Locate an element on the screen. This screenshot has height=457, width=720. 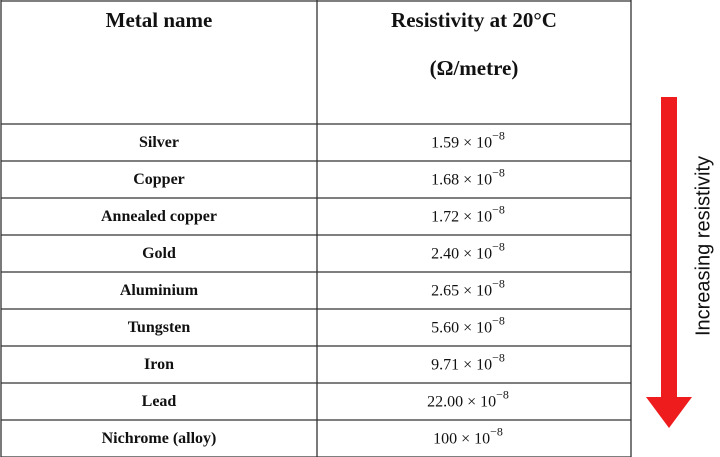
metal-name: Annealed copper is located at coordinates (159, 216).